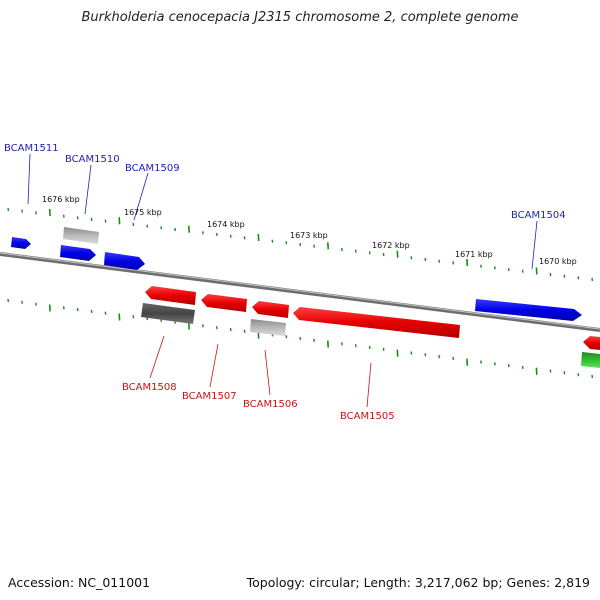 This screenshot has height=600, width=600. I want to click on gene-label-bcam1509: BCAM1509, so click(152, 168).